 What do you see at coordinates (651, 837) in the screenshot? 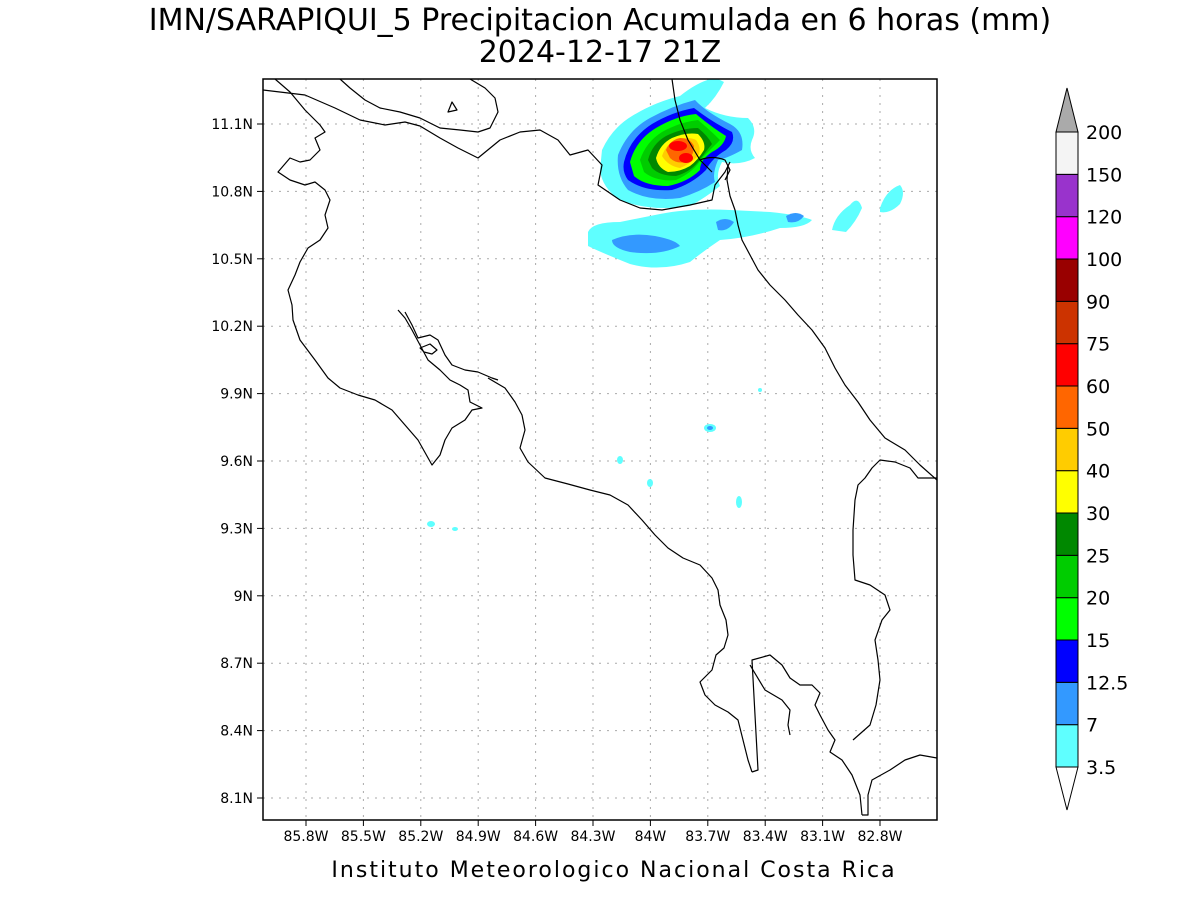
I see `lon-tick-label: 84W` at bounding box center [651, 837].